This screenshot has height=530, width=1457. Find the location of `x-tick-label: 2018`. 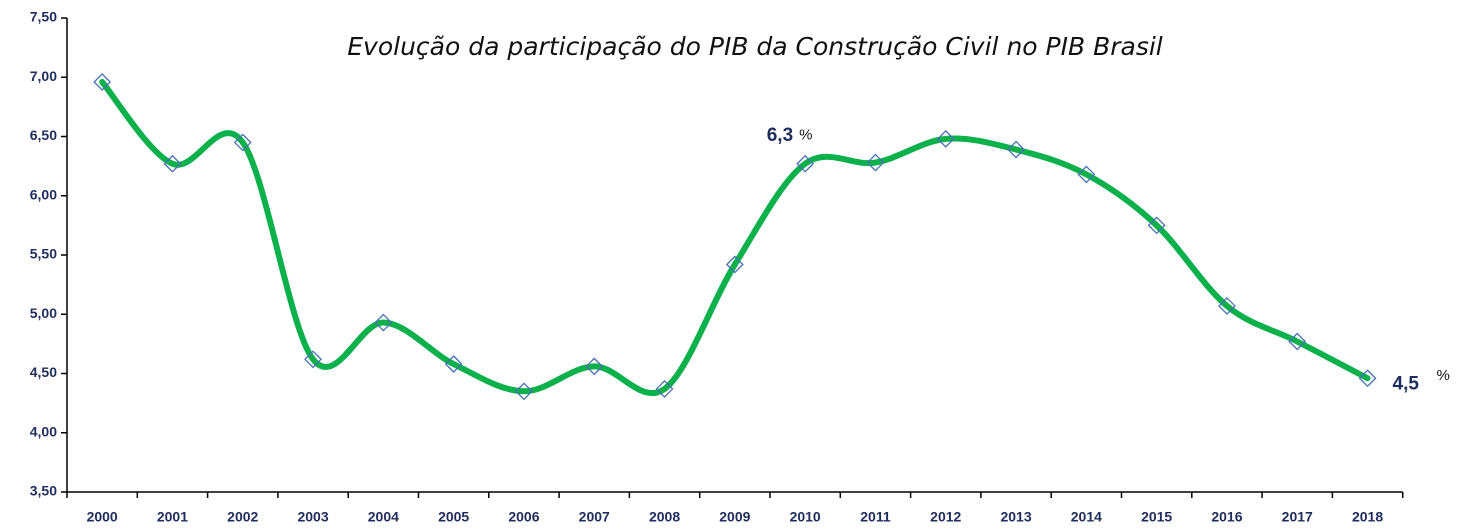

x-tick-label: 2018 is located at coordinates (1367, 517).